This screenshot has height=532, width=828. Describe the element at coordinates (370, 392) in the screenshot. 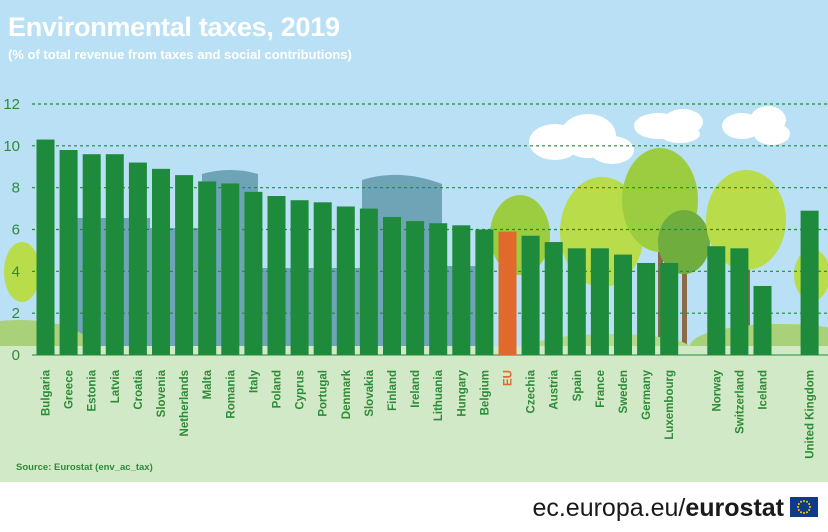

I see `x-tick-label: Slovakia` at that location.